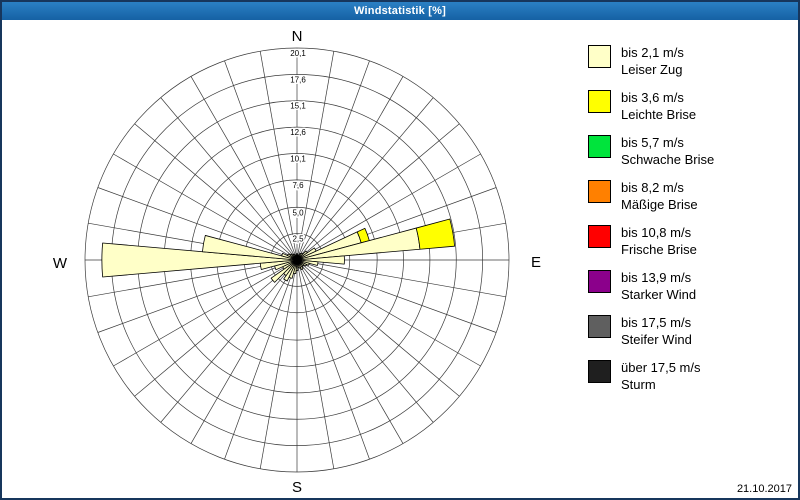 This screenshot has height=500, width=800. What do you see at coordinates (652, 142) in the screenshot?
I see `legend-speed-label: bis 5,7 m/s` at bounding box center [652, 142].